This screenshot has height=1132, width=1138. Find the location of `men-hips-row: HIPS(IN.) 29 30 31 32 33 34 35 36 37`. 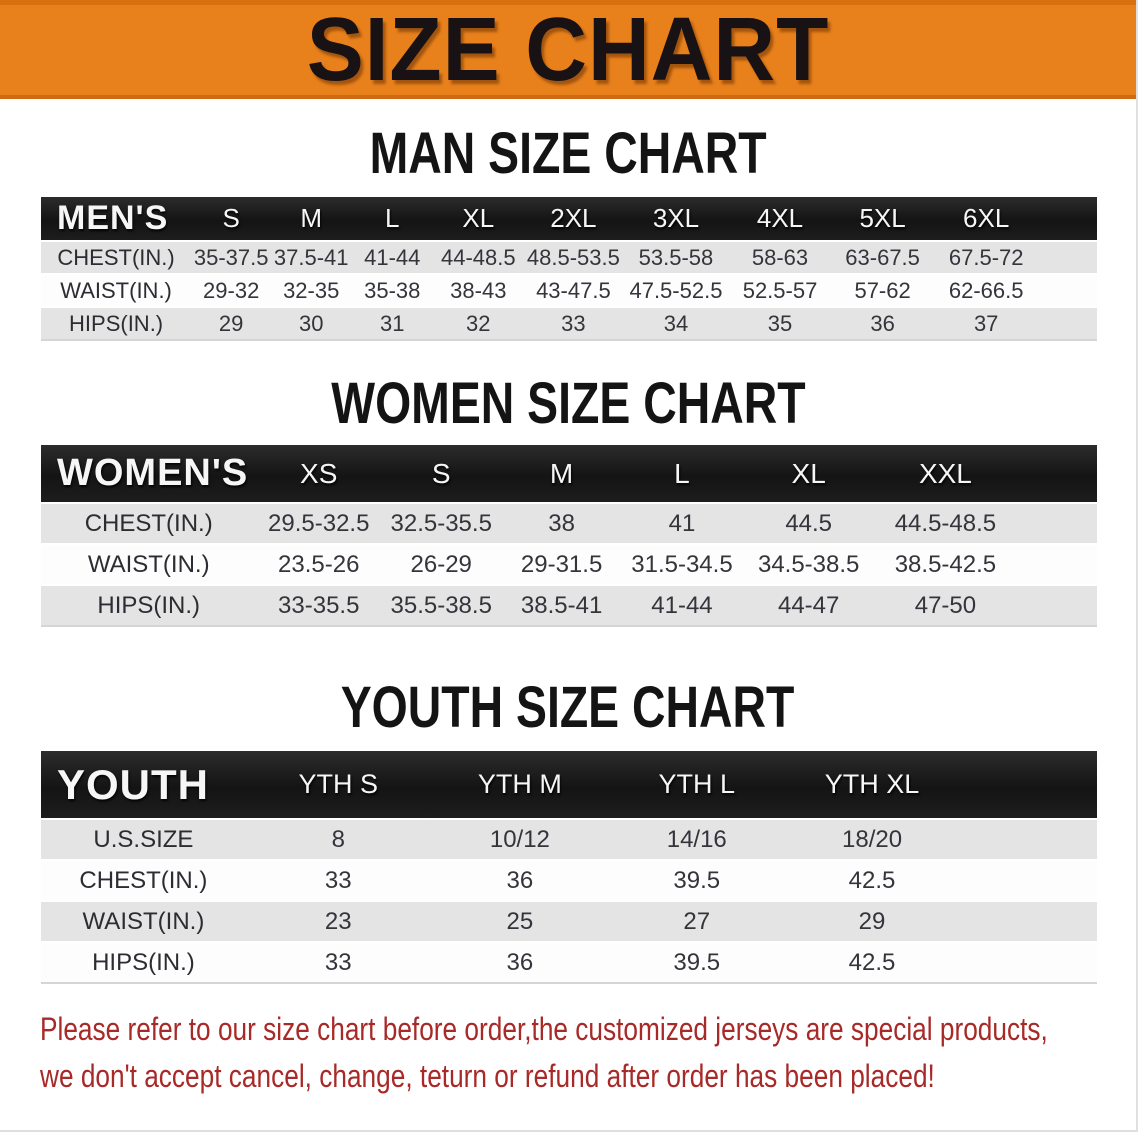

men-hips-row: HIPS(IN.) 29 30 31 32 33 34 35 36 37 is located at coordinates (569, 324).